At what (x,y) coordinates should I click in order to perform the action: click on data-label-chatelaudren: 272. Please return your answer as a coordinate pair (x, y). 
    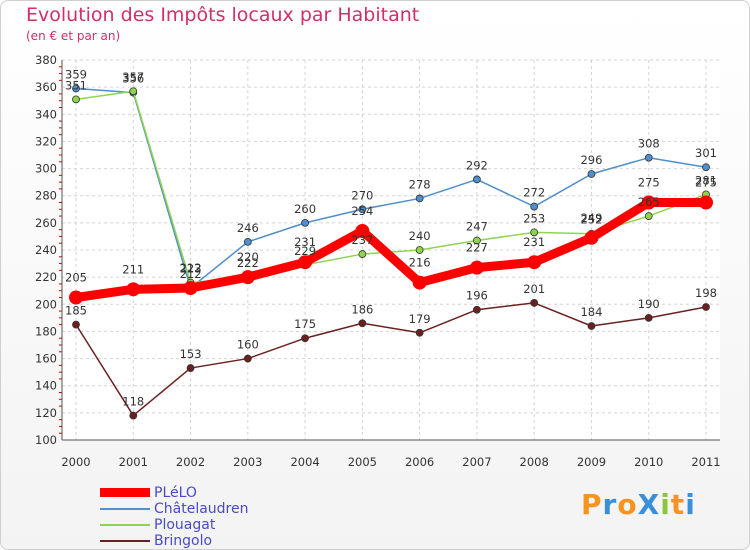
    Looking at the image, I should click on (534, 193).